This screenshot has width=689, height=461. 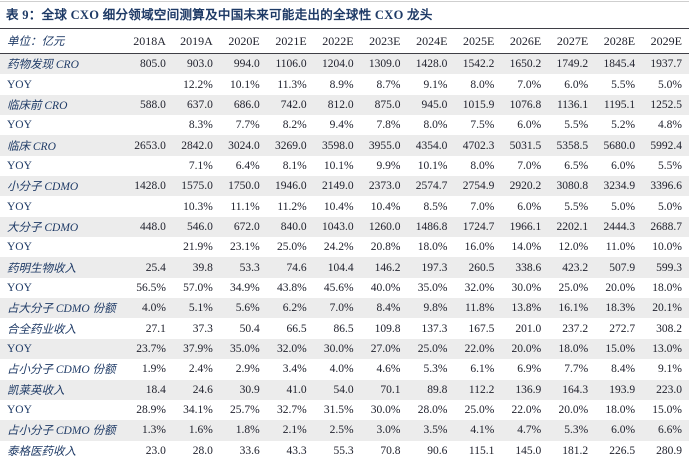 I want to click on cell-value: 25.7%, so click(x=245, y=410).